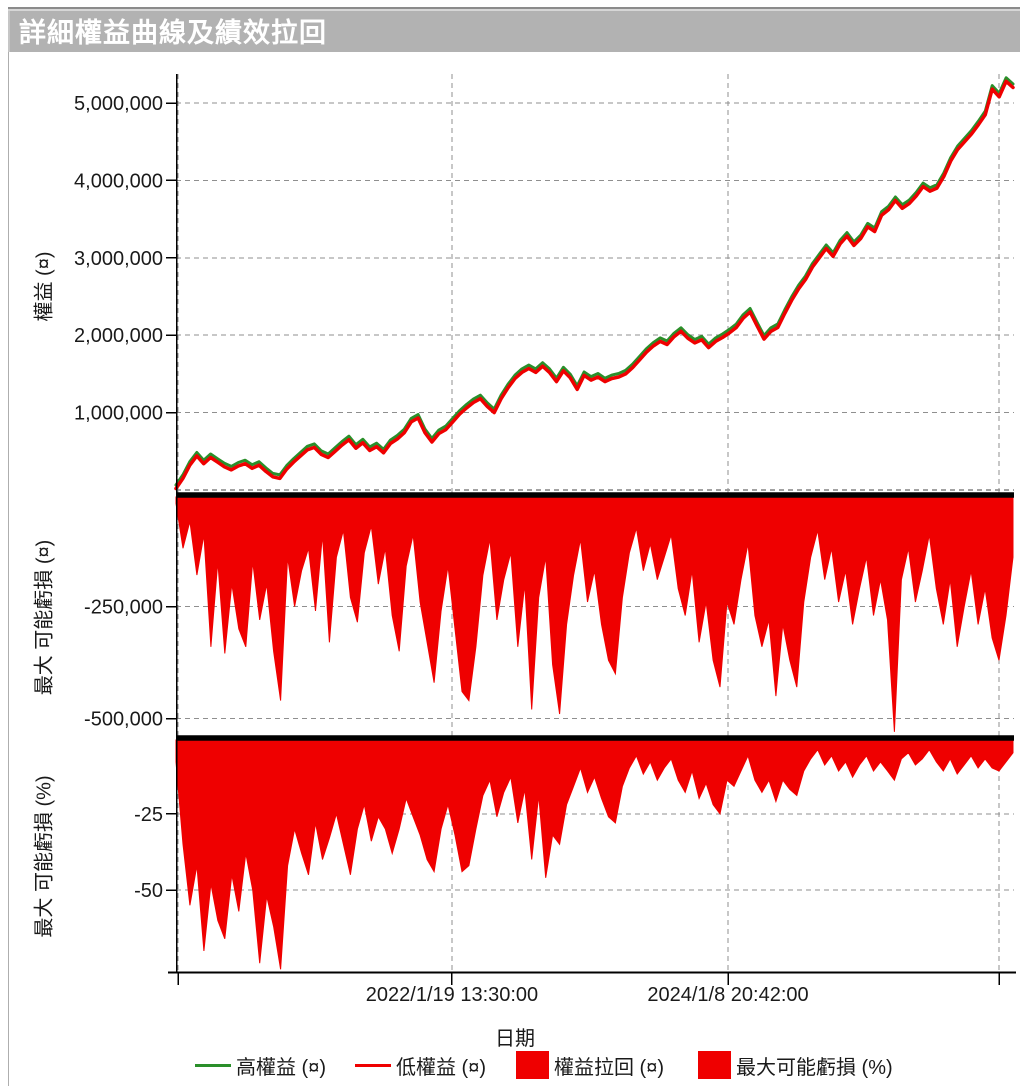 Image resolution: width=1020 pixels, height=1086 pixels. Describe the element at coordinates (441, 1067) in the screenshot. I see `legend-label: 低權益 (¤)` at that location.